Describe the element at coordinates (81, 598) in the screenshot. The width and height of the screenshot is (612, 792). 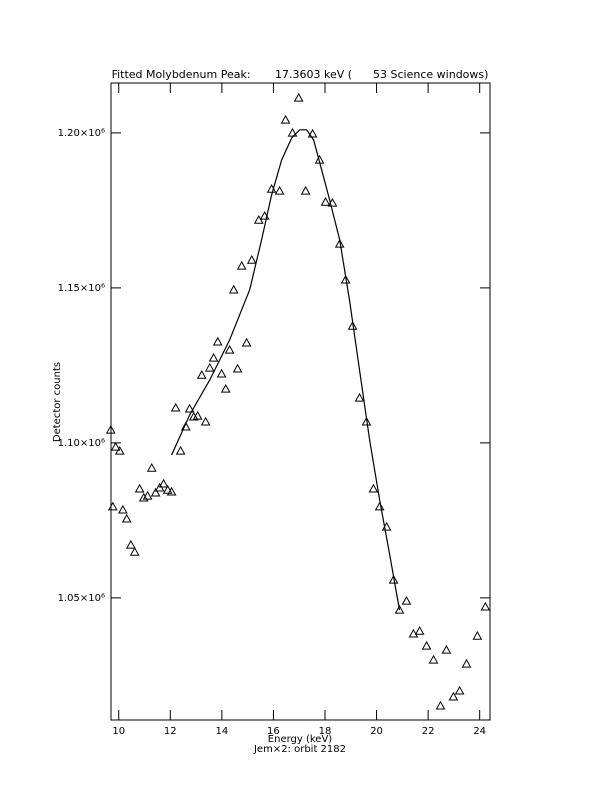
I see `y-tick-label: 1.05×10⁶` at that location.